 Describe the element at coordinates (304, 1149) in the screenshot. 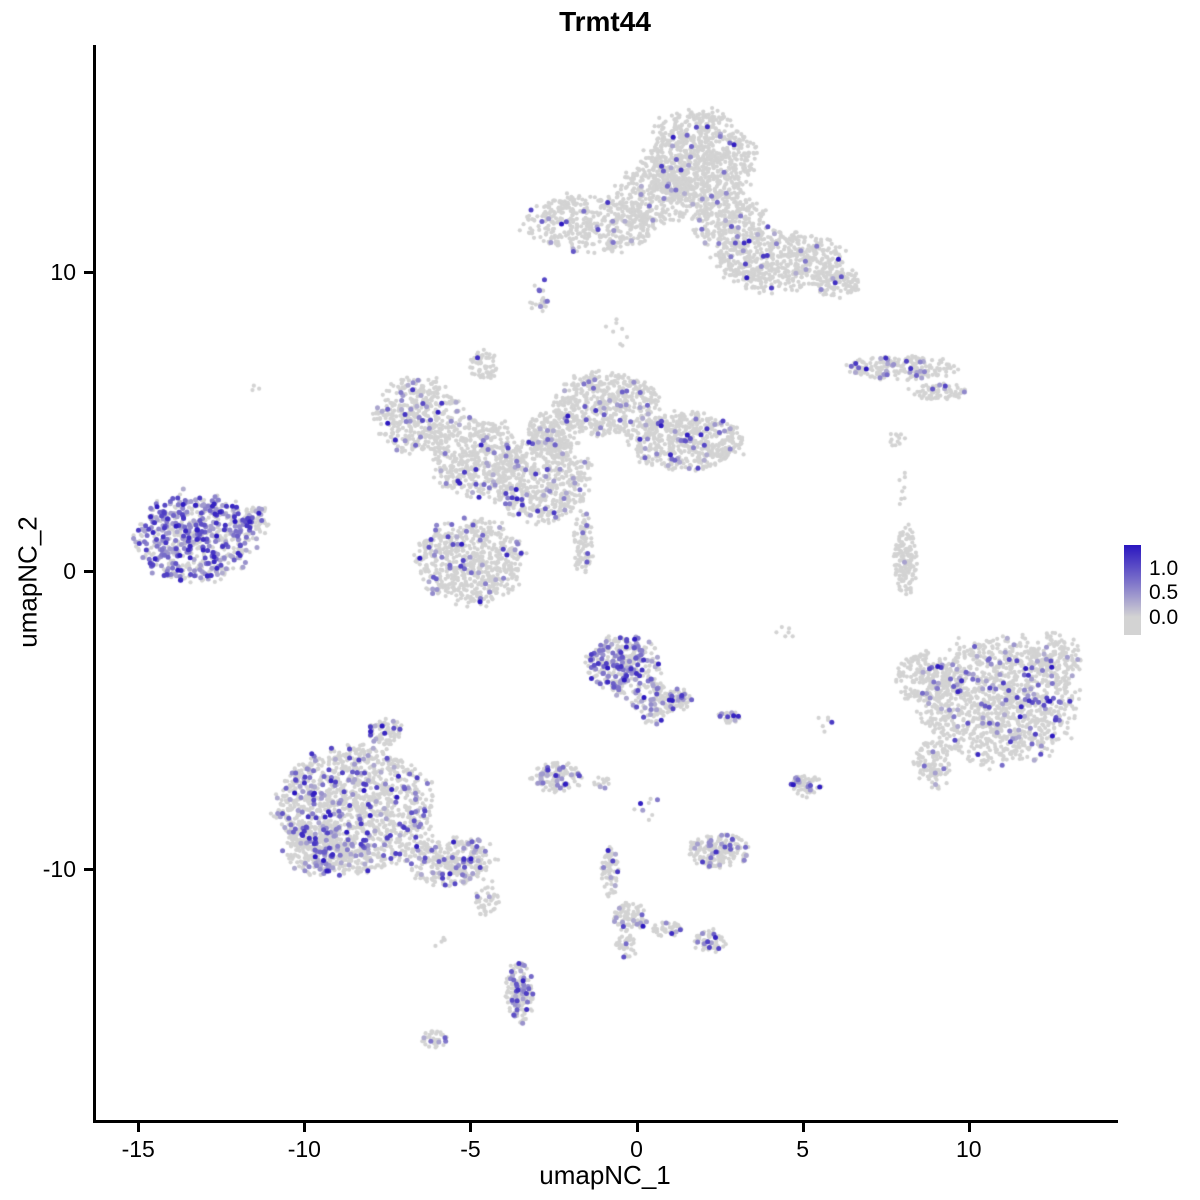

I see `x-tick-label: -10` at that location.